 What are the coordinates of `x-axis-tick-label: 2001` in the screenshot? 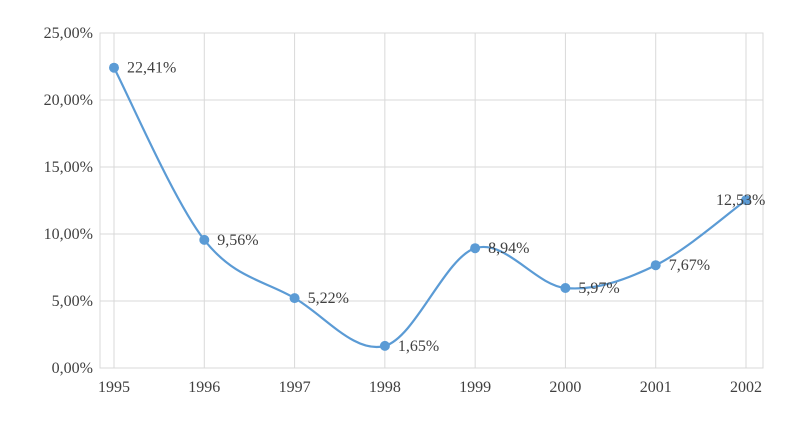 It's located at (656, 387).